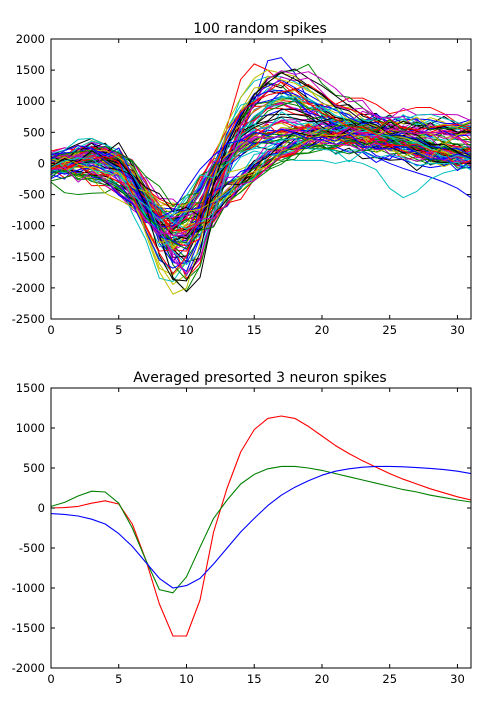  What do you see at coordinates (30, 101) in the screenshot?
I see `y-tick-label-top: 1000` at bounding box center [30, 101].